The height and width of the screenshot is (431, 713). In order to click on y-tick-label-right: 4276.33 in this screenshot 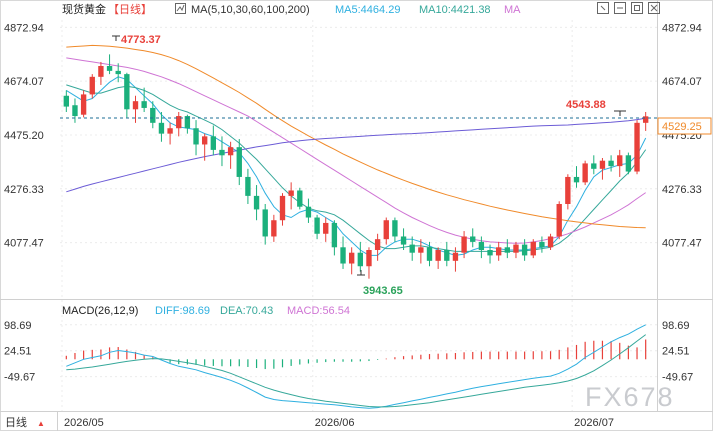, I will do `click(682, 190)`.